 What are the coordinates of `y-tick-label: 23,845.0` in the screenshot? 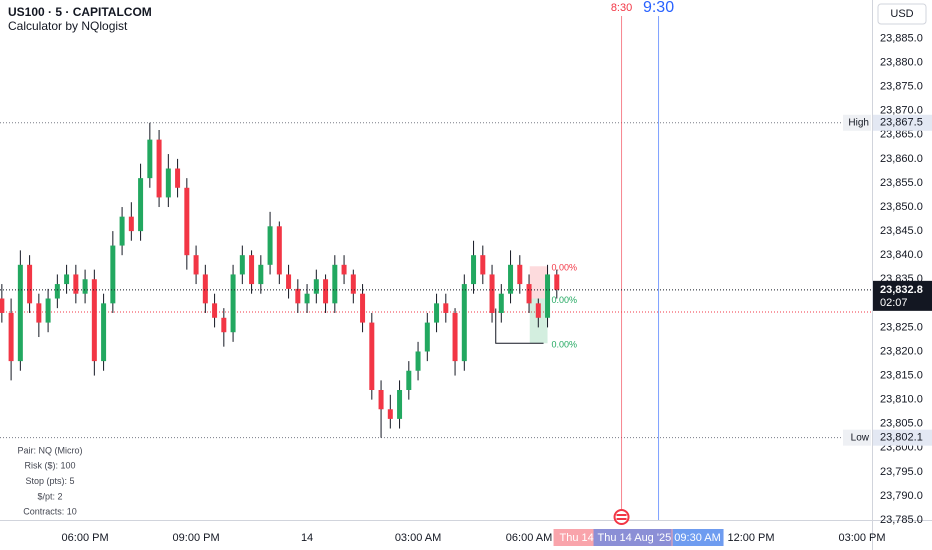 It's located at (901, 231).